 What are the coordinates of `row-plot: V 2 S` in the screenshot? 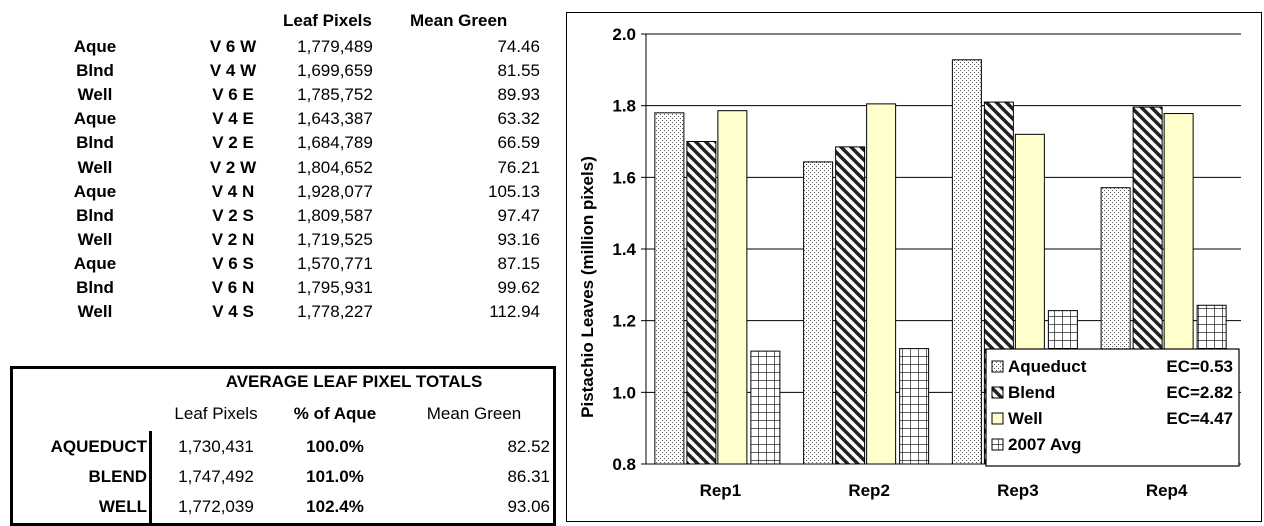 It's located at (233, 215).